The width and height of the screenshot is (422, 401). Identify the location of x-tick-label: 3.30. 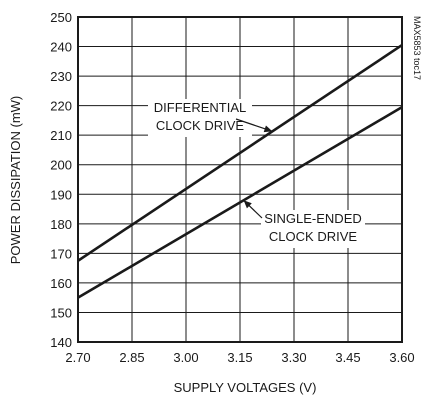
(293, 357).